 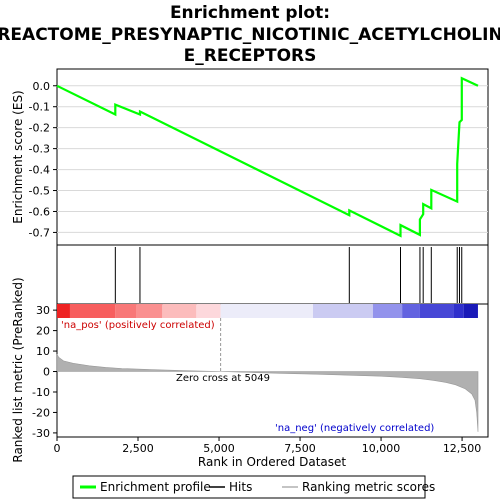 I want to click on ranking-metric-area, so click(x=267, y=392).